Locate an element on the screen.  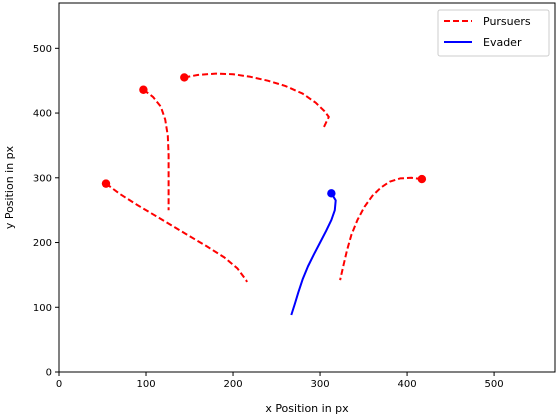
x-tick-label: 100 is located at coordinates (145, 384).